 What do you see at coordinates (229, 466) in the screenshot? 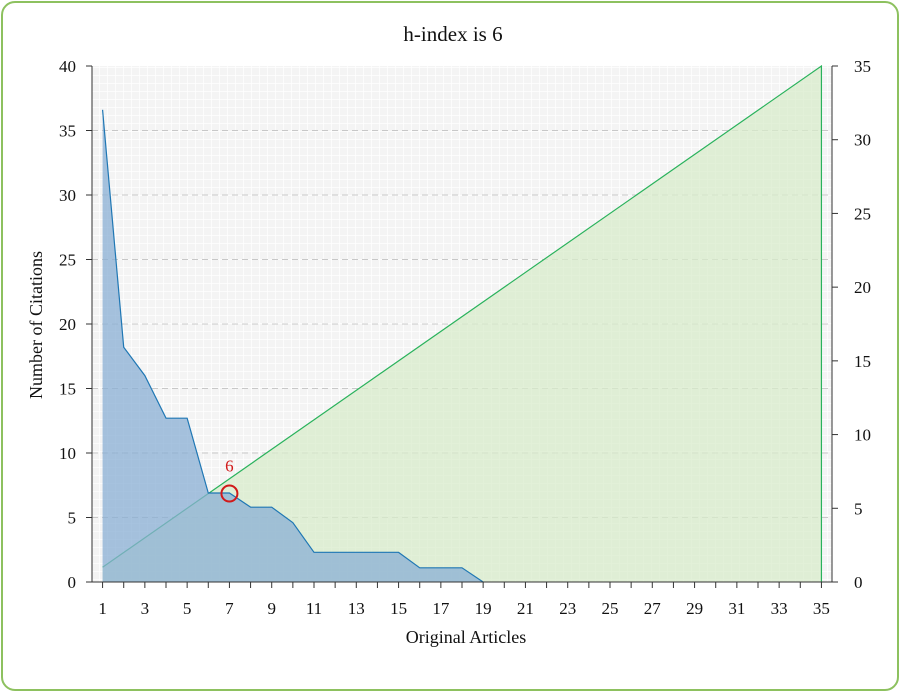
I see `h-index-label: 6` at bounding box center [229, 466].